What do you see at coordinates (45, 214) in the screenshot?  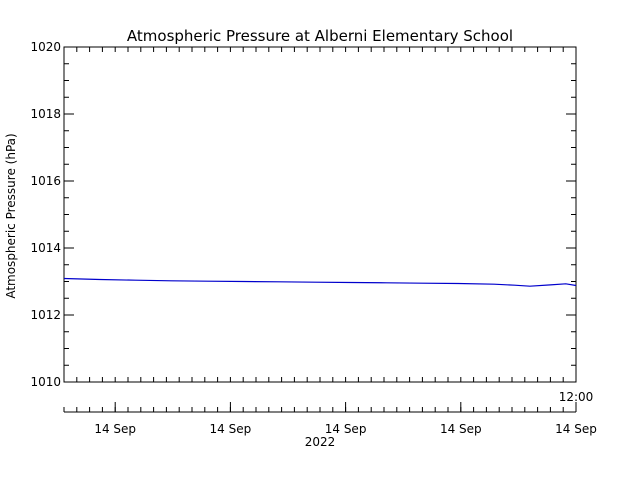 I see `y-tick-labels: 1010 1012 1014 1016 1018 1020` at bounding box center [45, 214].